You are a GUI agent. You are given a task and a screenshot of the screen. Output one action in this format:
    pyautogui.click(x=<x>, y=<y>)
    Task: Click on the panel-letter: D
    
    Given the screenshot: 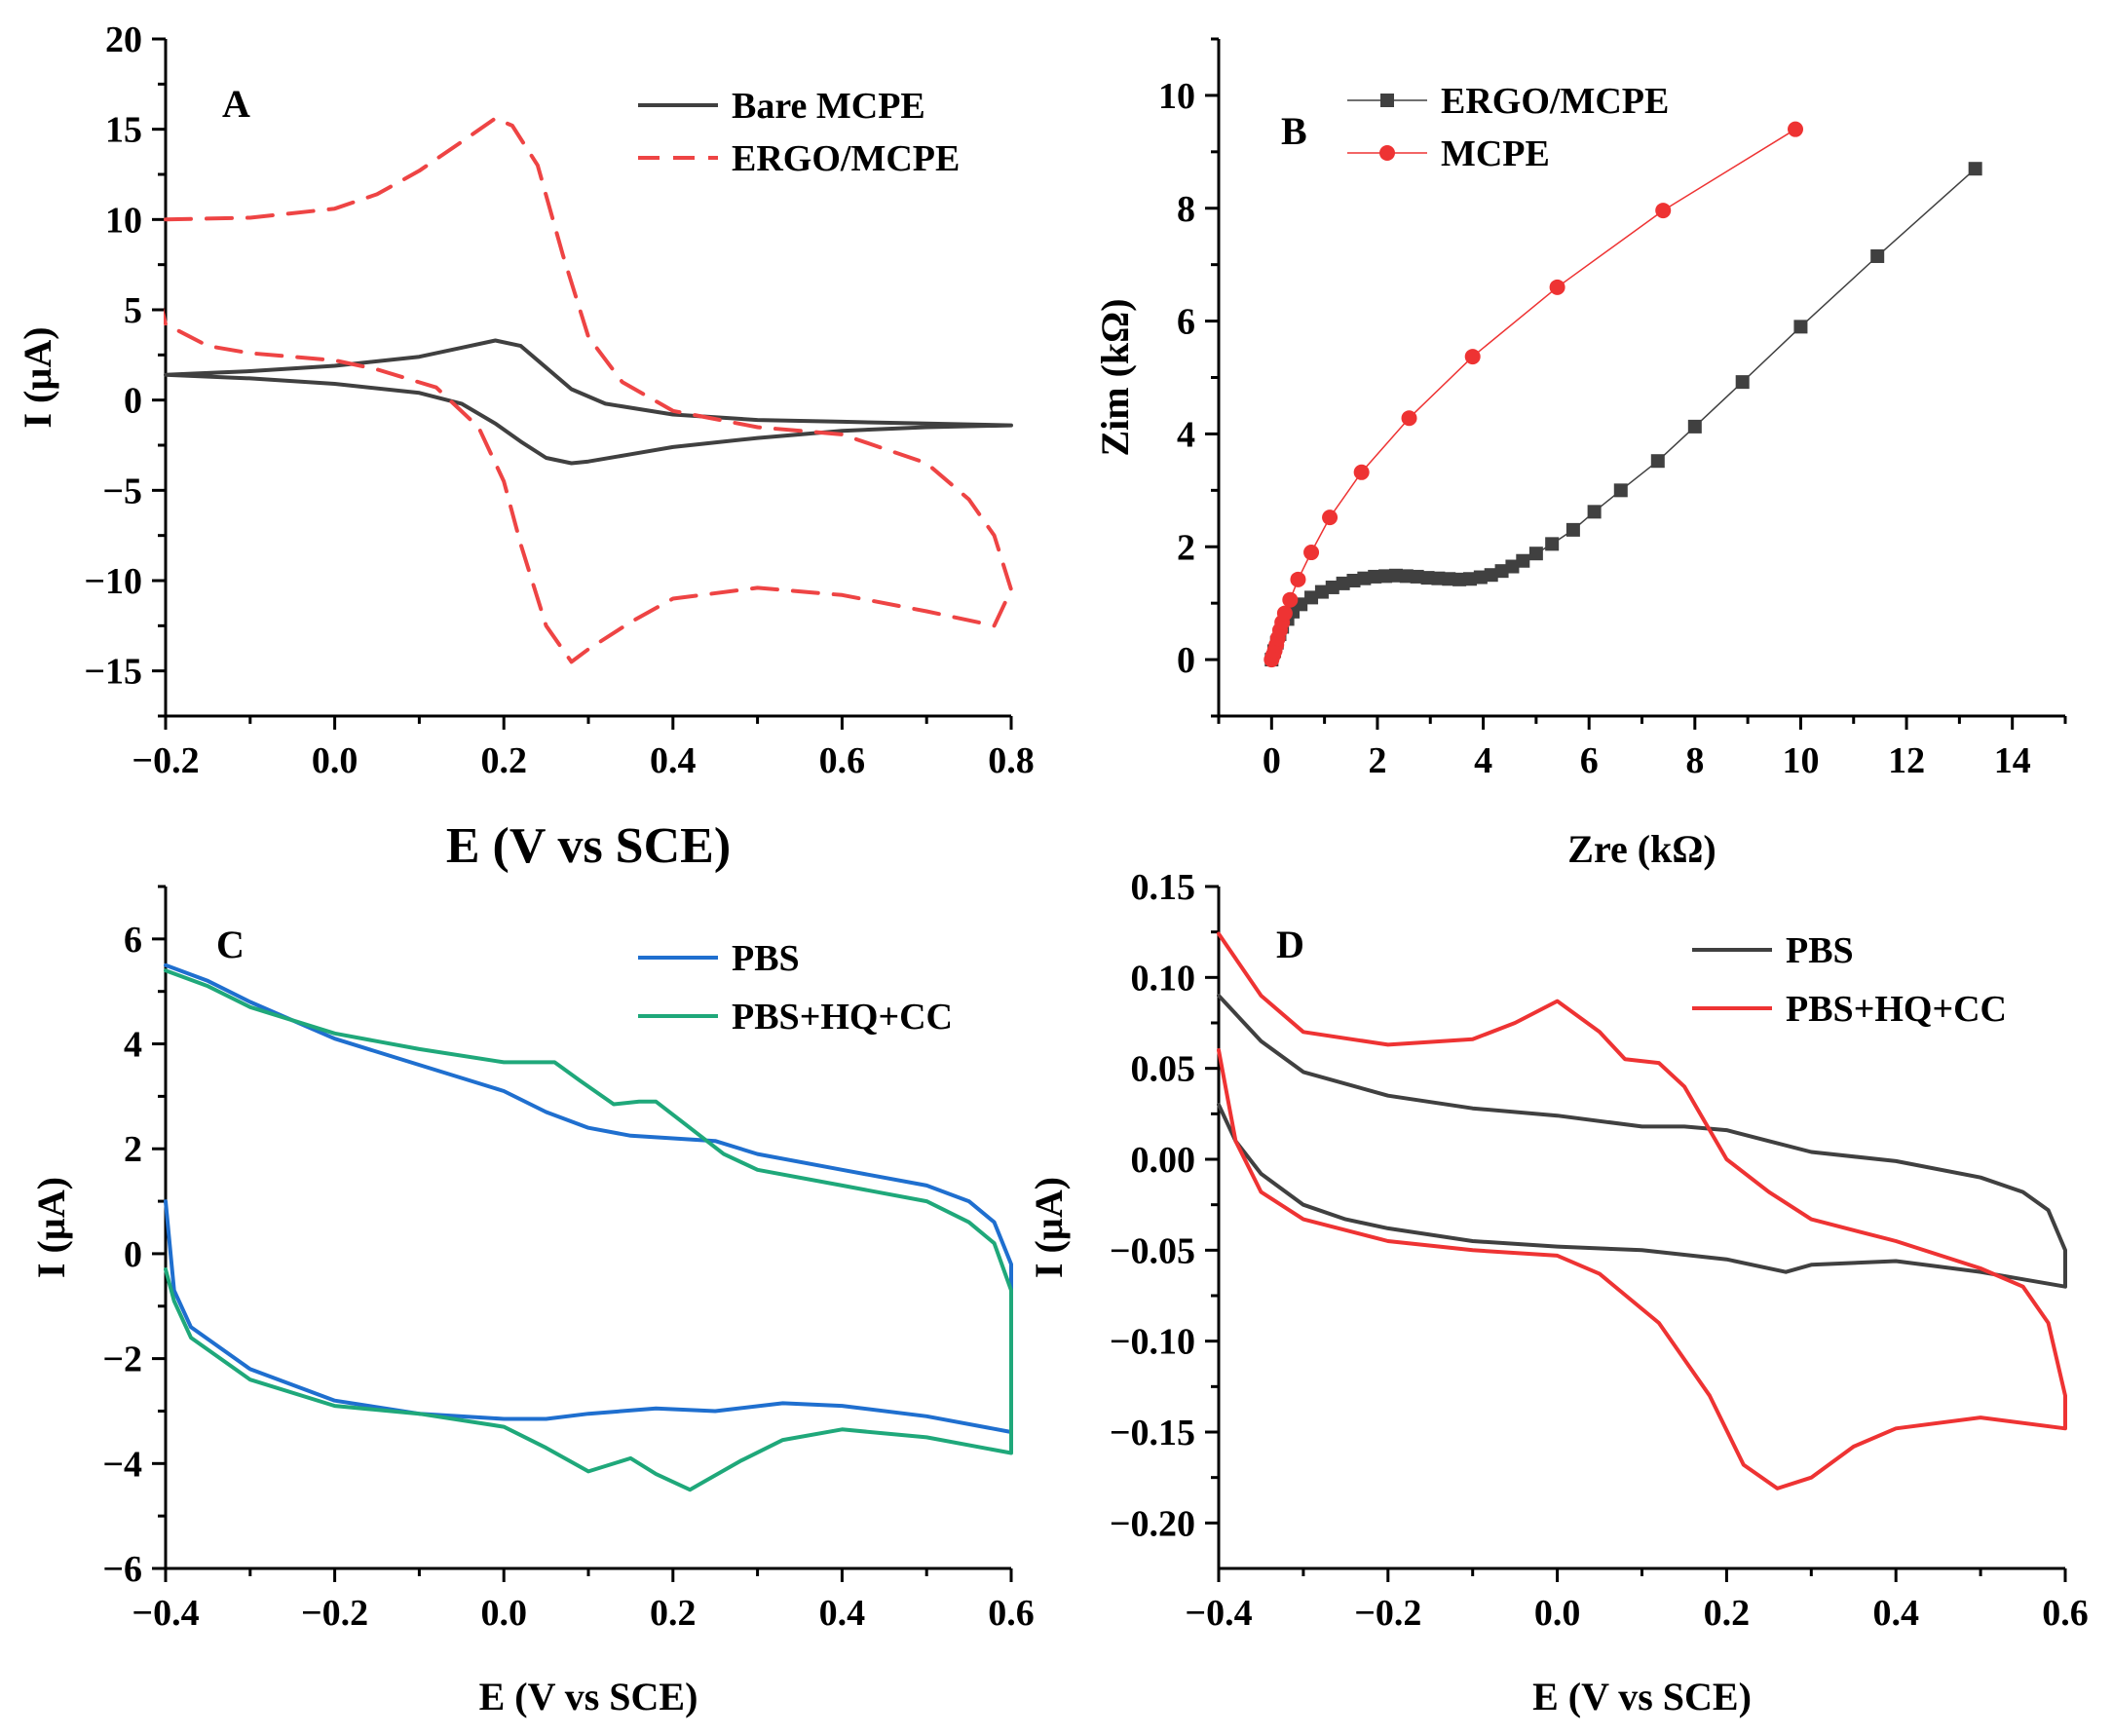 What is the action you would take?
    pyautogui.click(x=1290, y=944)
    